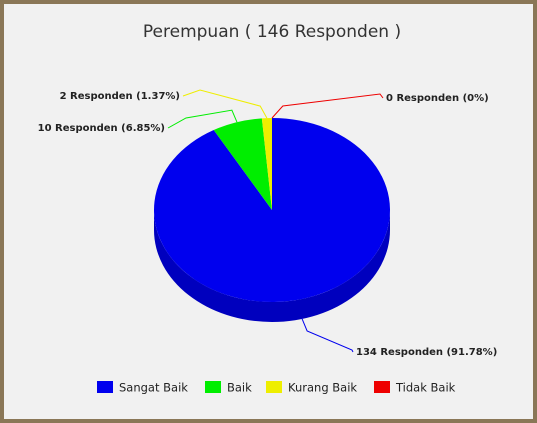  What do you see at coordinates (153, 388) in the screenshot?
I see `legend-label: Sangat Baik` at bounding box center [153, 388].